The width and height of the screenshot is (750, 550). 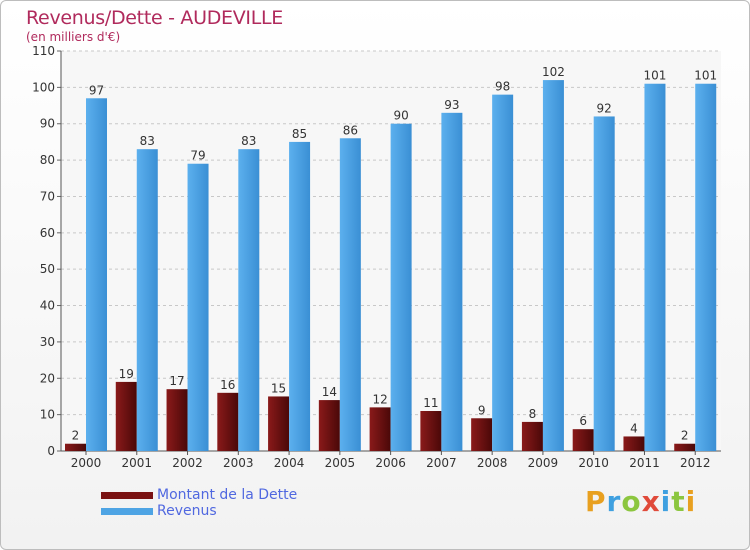 I want to click on x-tick-label: 2011, so click(x=644, y=463).